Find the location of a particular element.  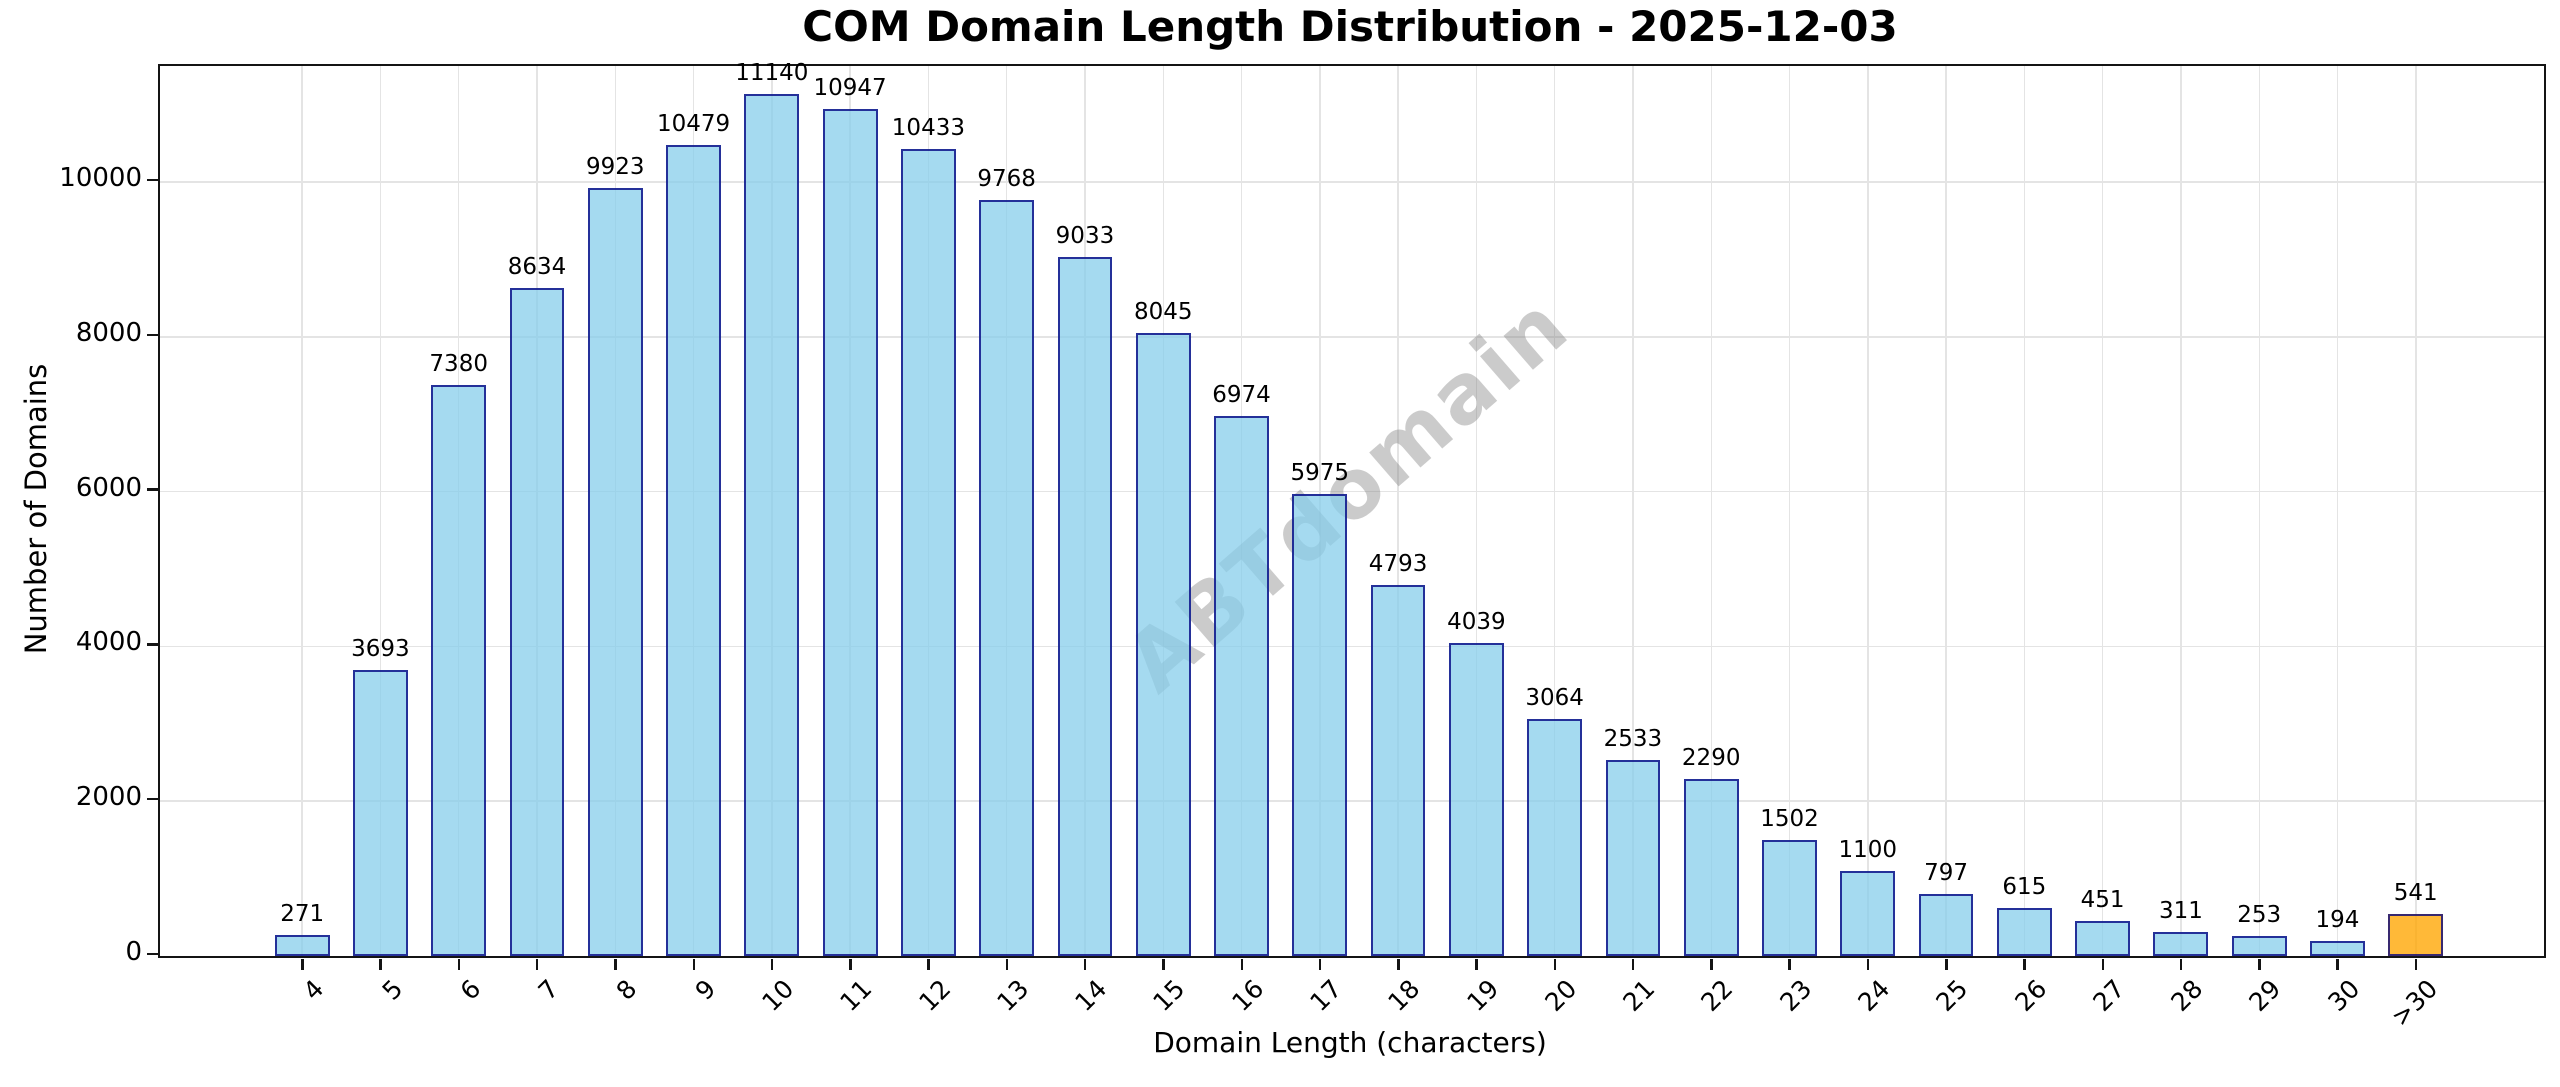

bar-value-label: 7380 is located at coordinates (458, 363).